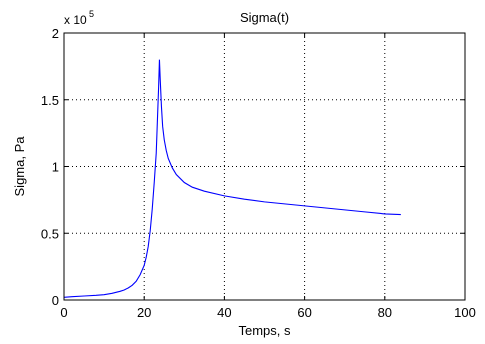 The height and width of the screenshot is (344, 485). Describe the element at coordinates (264, 17) in the screenshot. I see `chart-title: Sigma(t)` at that location.